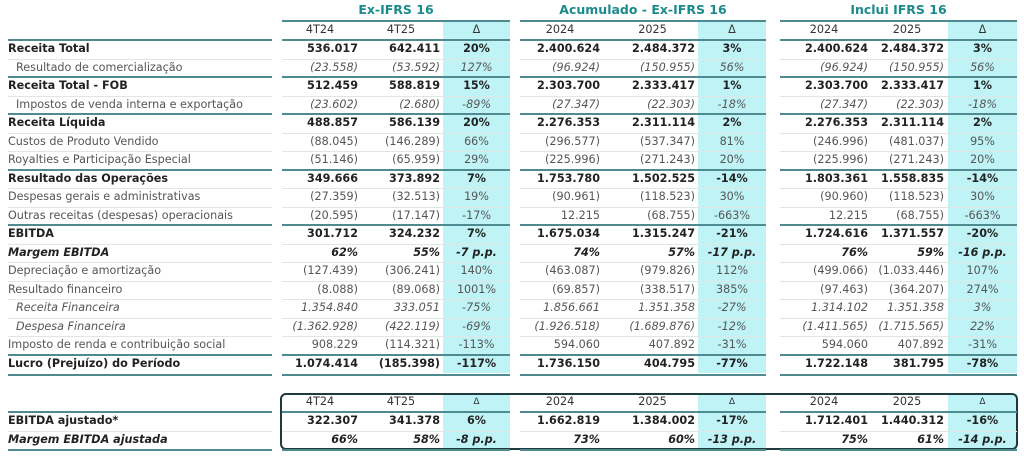 The height and width of the screenshot is (456, 1024). What do you see at coordinates (334, 344) in the screenshot?
I see `value-cell: 908.229` at bounding box center [334, 344].